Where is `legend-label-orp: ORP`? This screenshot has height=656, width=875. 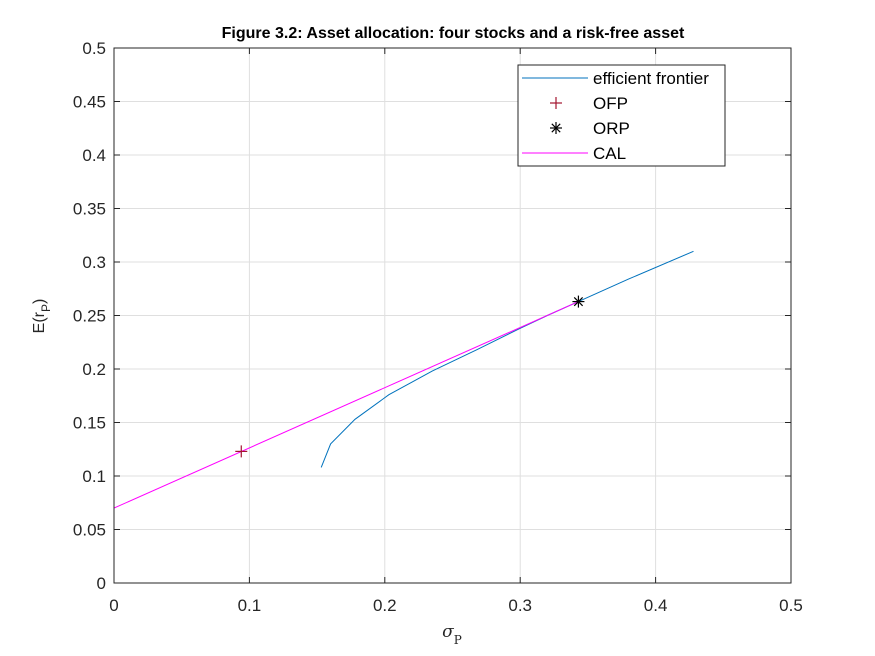
legend-label-orp: ORP is located at coordinates (611, 128).